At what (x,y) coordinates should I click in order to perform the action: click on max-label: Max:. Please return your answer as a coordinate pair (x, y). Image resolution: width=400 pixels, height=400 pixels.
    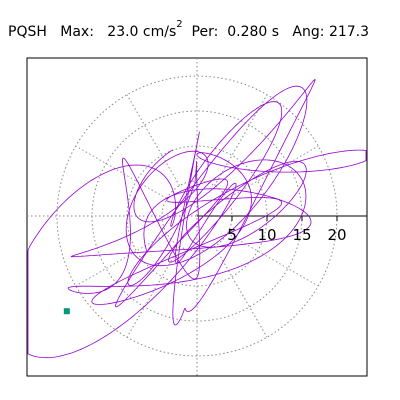
    Looking at the image, I should click on (77, 31).